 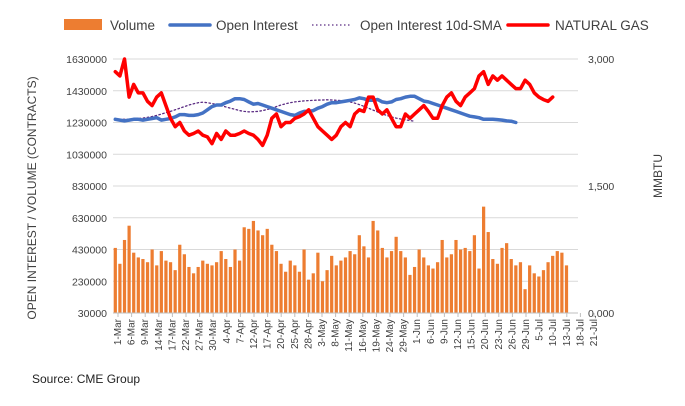 I want to click on x-tick-label: 17-Apr, so click(x=268, y=333).